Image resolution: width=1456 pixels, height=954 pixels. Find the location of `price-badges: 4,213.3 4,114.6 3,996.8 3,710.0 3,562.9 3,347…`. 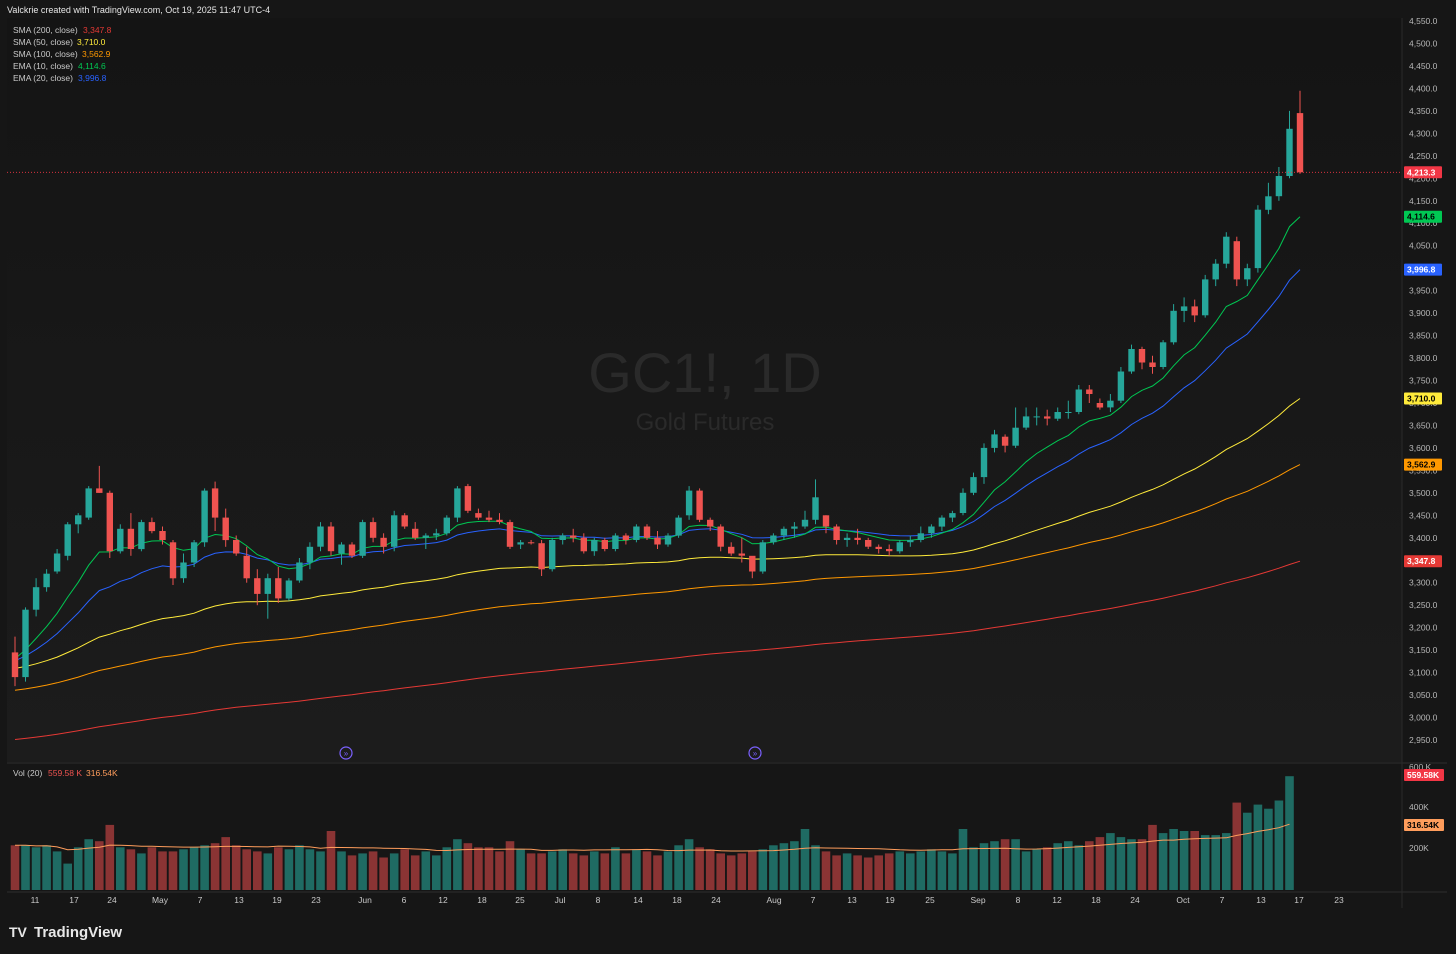

price-badges: 4,213.3 4,114.6 3,996.8 3,710.0 3,562.9 3,347… is located at coordinates (1423, 367).